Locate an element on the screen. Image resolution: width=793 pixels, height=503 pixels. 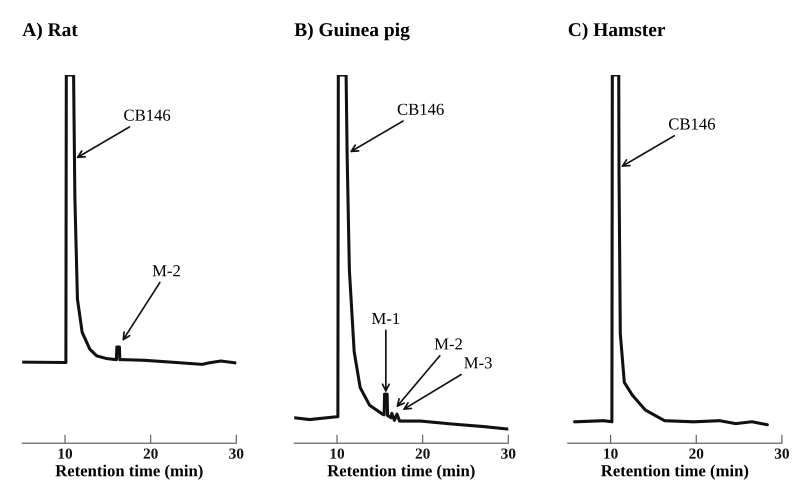
annotation: M-1 is located at coordinates (386, 318).